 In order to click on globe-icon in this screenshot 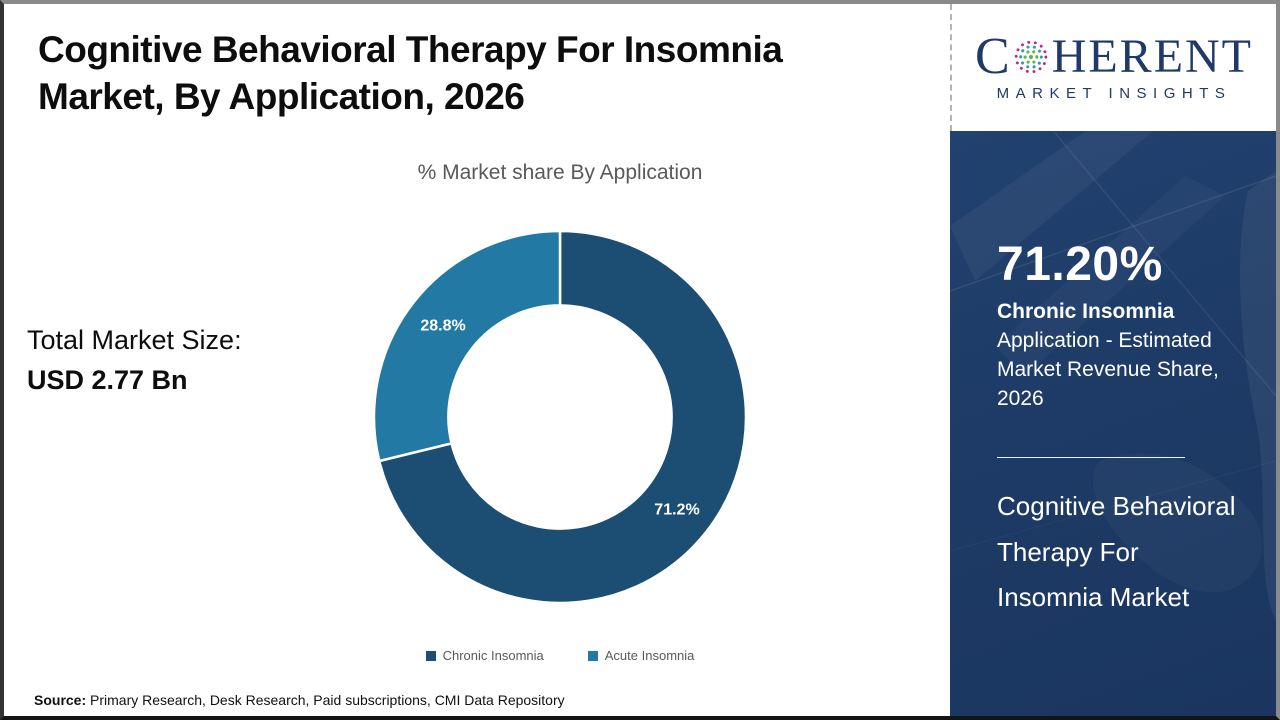, I will do `click(1030, 57)`.